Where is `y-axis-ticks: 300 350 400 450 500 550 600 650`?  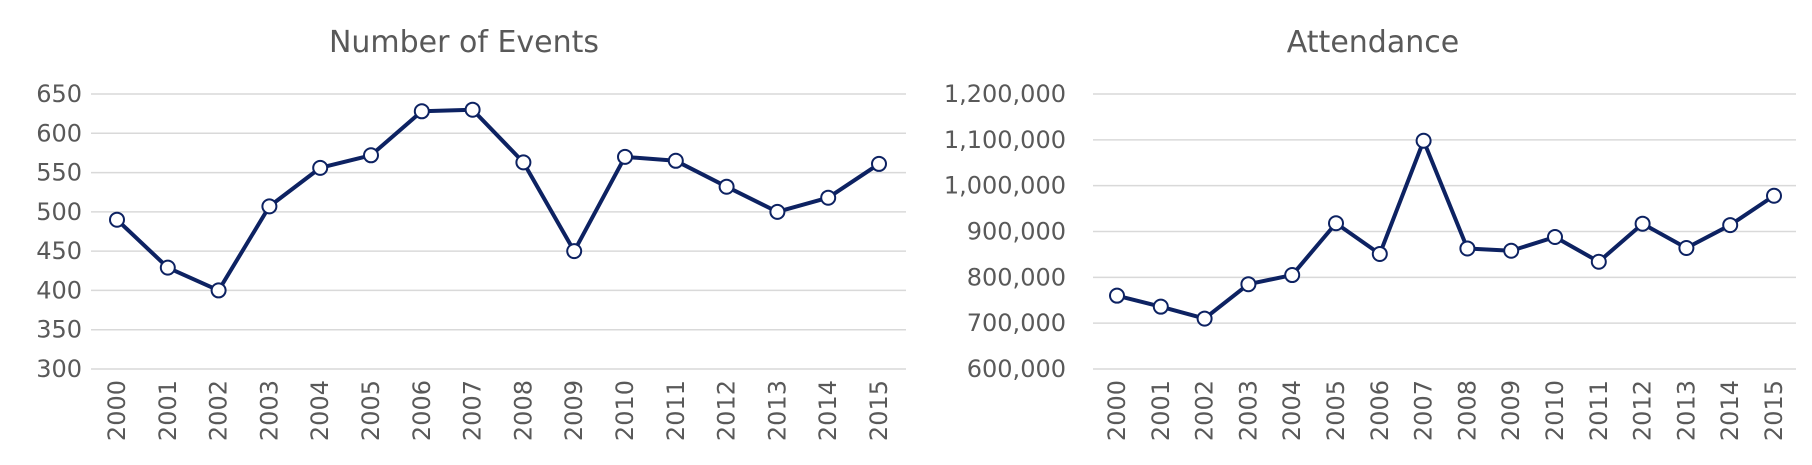 y-axis-ticks: 300 350 400 450 500 550 600 650 is located at coordinates (59, 231).